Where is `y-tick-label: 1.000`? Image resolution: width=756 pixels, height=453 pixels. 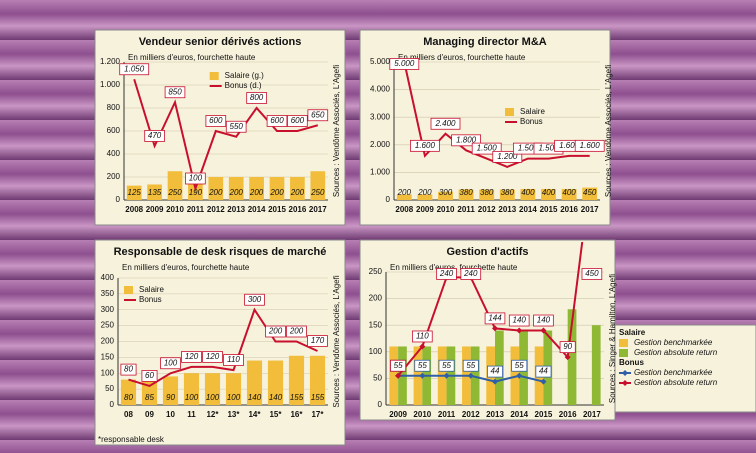
y-tick-label: 1.000 is located at coordinates (380, 172).